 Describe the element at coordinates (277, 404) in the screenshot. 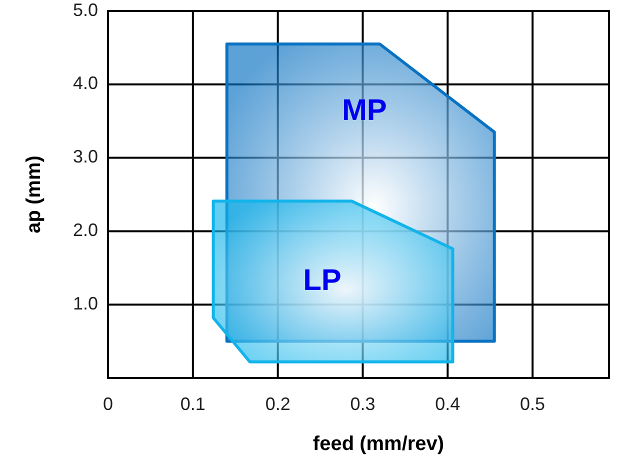

I see `x-tick-label: 0.2` at that location.